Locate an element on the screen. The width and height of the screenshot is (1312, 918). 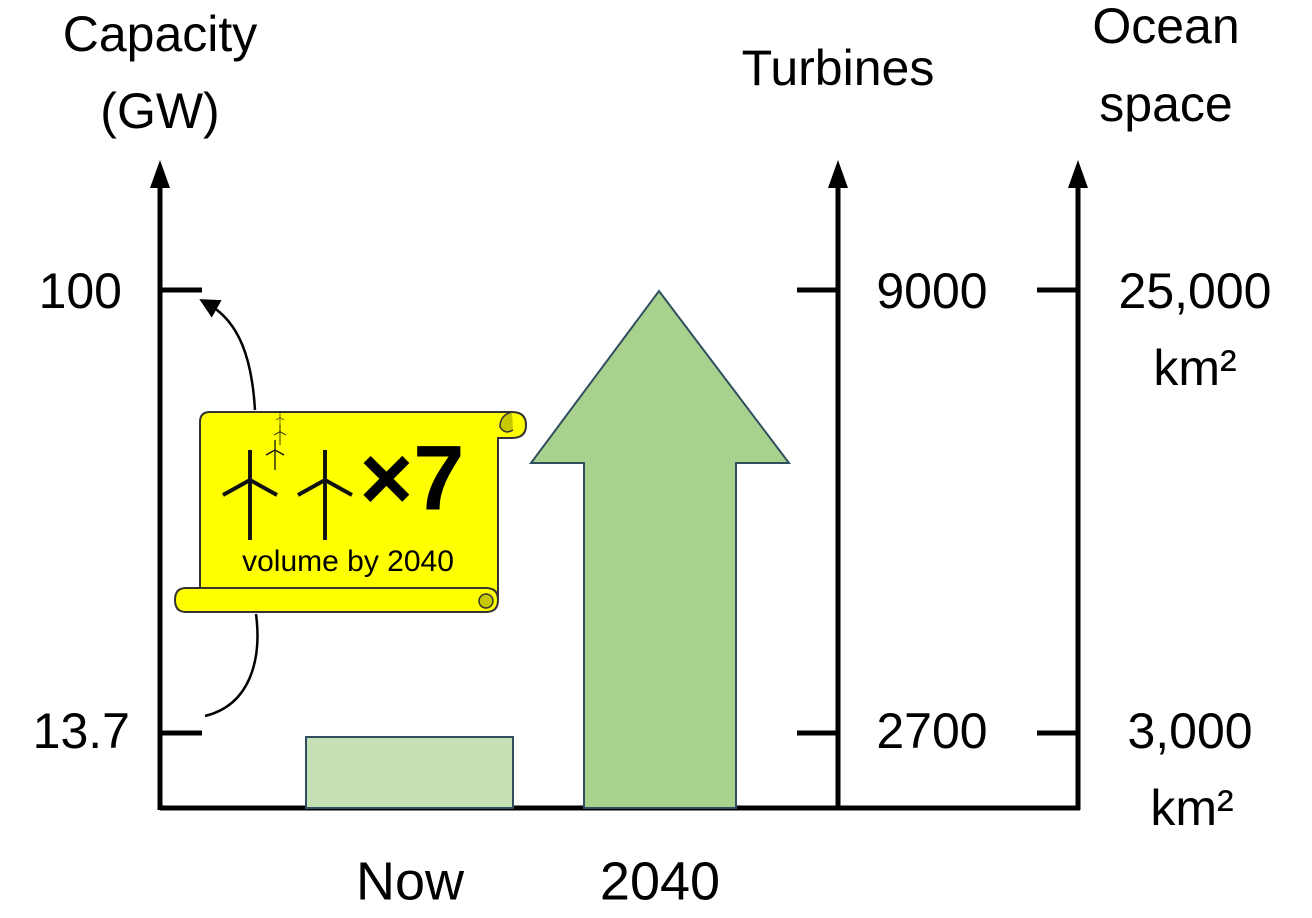
axis-title: Capacity is located at coordinates (160, 34).